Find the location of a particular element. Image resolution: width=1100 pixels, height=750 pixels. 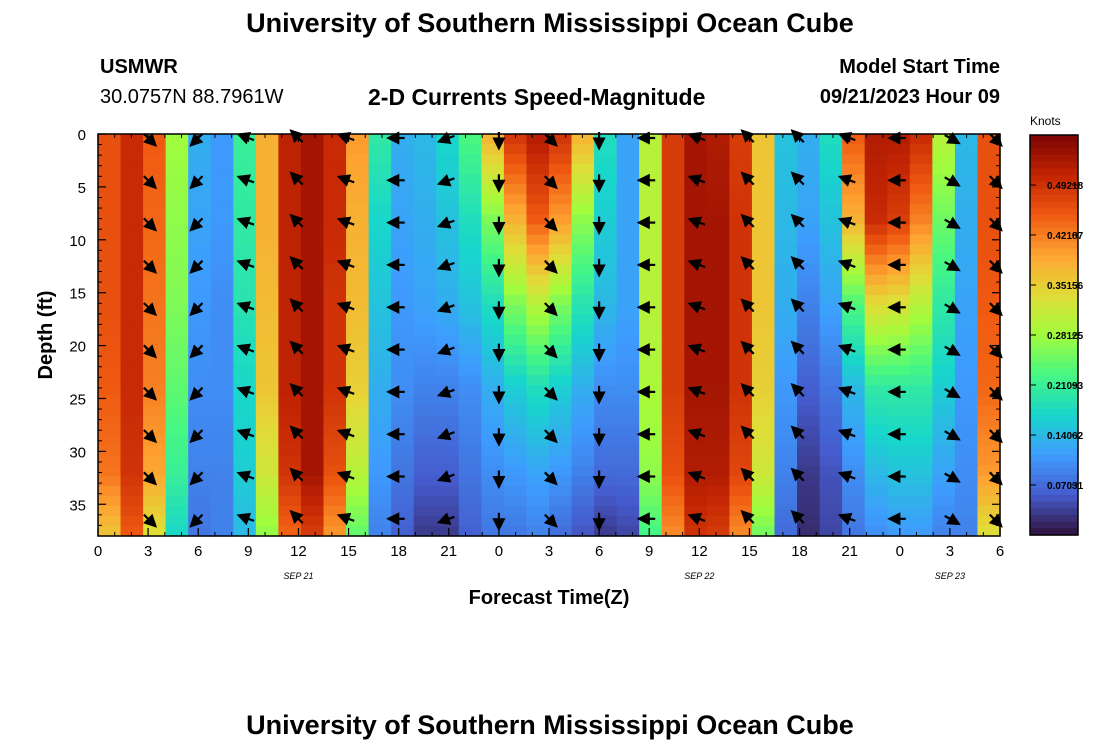

x-tick-label: 3 is located at coordinates (148, 551).